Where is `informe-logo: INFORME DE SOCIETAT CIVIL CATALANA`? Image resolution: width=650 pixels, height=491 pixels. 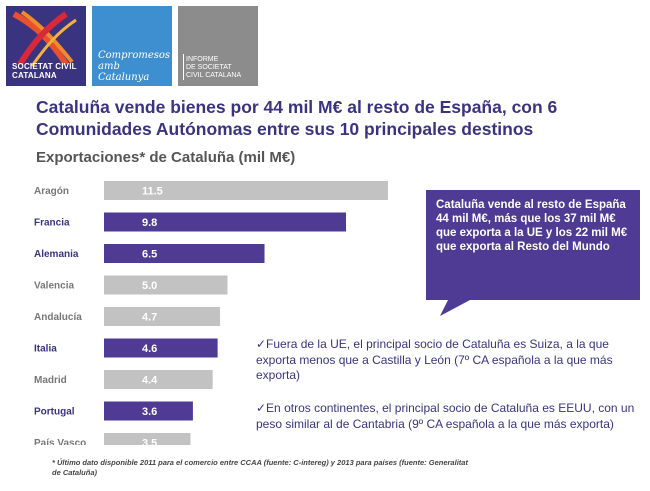 informe-logo: INFORME DE SOCIETAT CIVIL CATALANA is located at coordinates (218, 46).